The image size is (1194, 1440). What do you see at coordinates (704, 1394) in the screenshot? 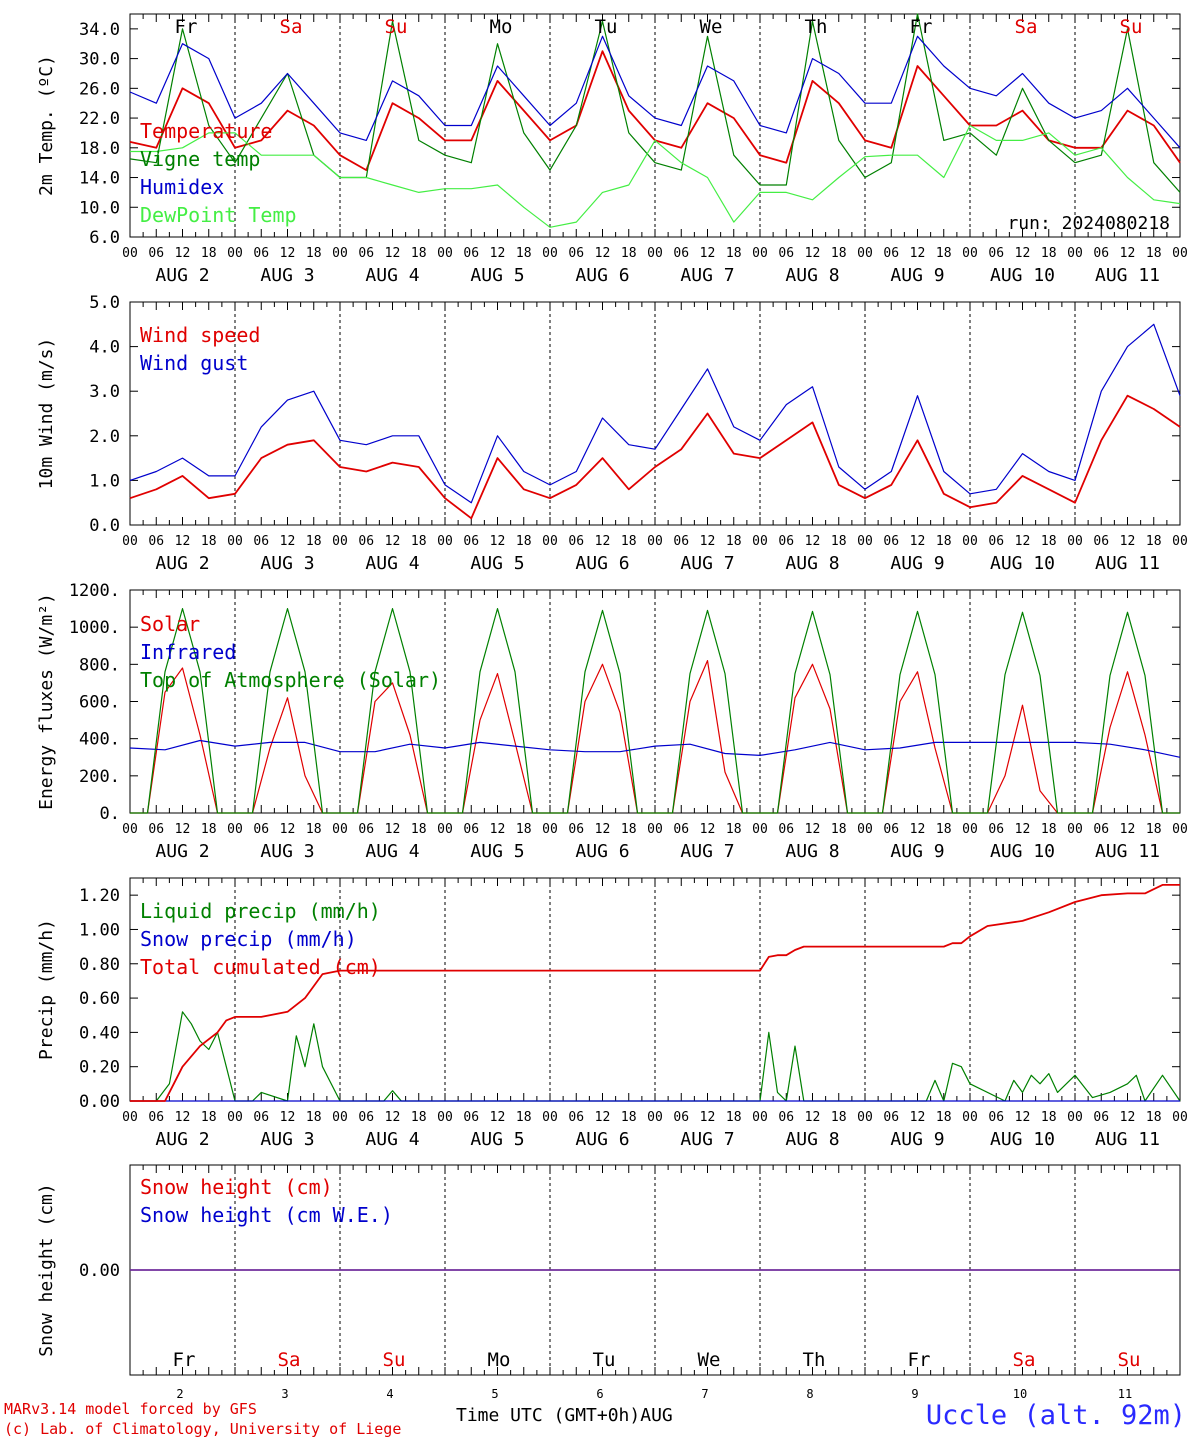
I see `day-number: 7` at bounding box center [704, 1394].